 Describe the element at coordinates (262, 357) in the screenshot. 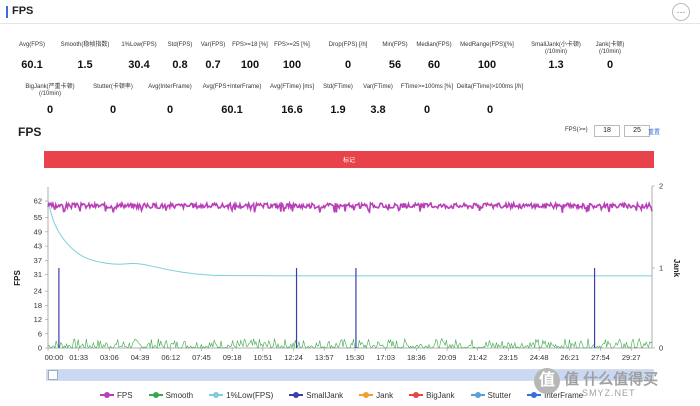

I see `x-tick-label: 10:51` at that location.